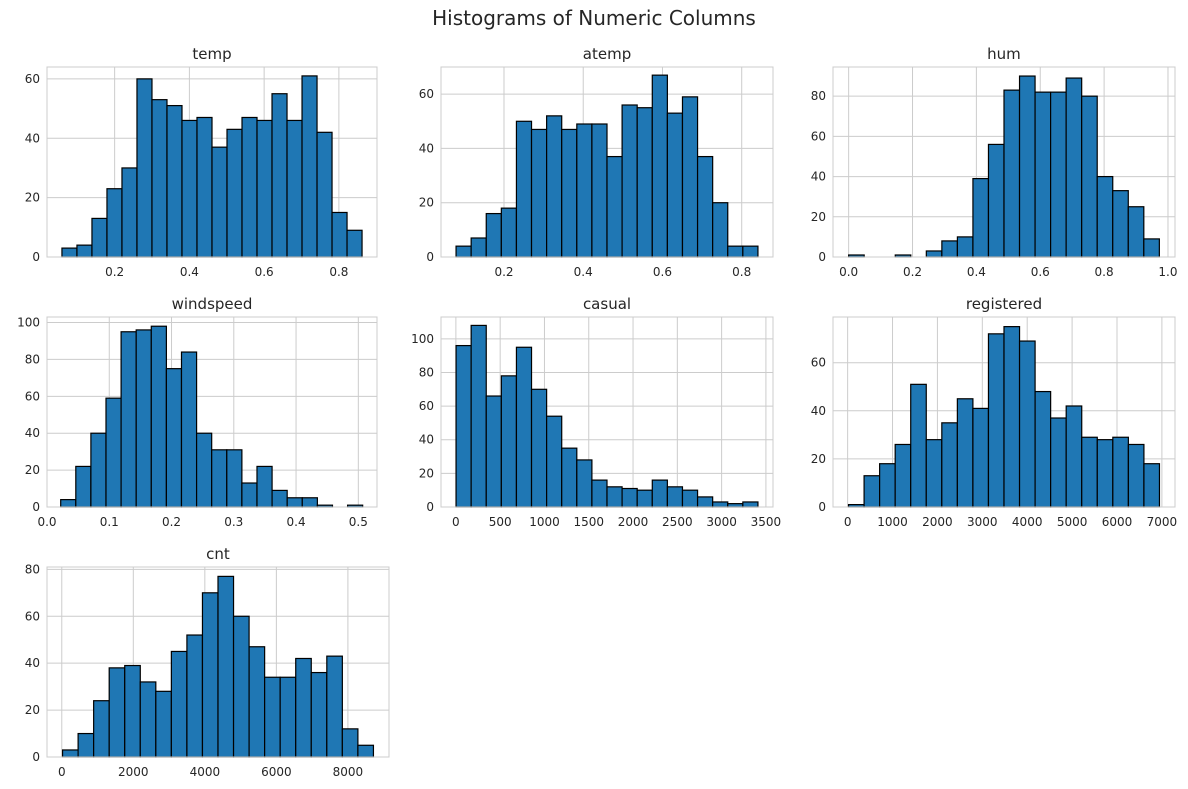  What do you see at coordinates (500, 522) in the screenshot?
I see `x-tick-label: 500` at bounding box center [500, 522].